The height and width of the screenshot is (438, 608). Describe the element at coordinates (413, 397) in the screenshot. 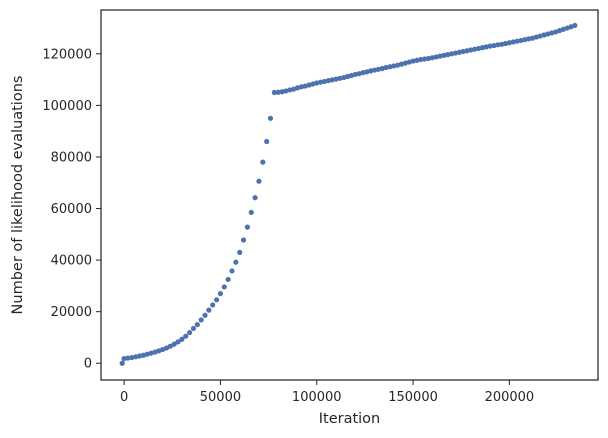

I see `x-tick-label: 150000` at that location.